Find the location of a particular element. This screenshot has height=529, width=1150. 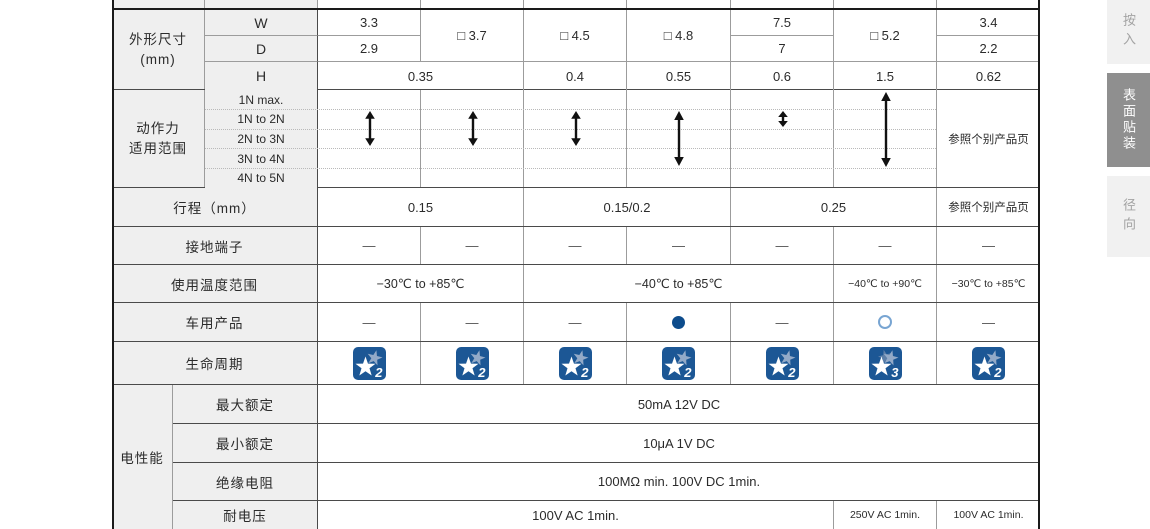

withstand-c6: 250V AC 1min. is located at coordinates (885, 515).